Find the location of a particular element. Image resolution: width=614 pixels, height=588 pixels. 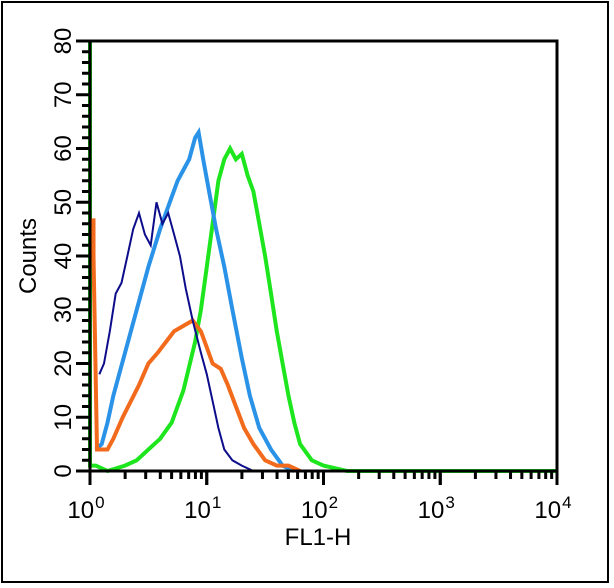

y-tick-label: 30 is located at coordinates (63, 309).